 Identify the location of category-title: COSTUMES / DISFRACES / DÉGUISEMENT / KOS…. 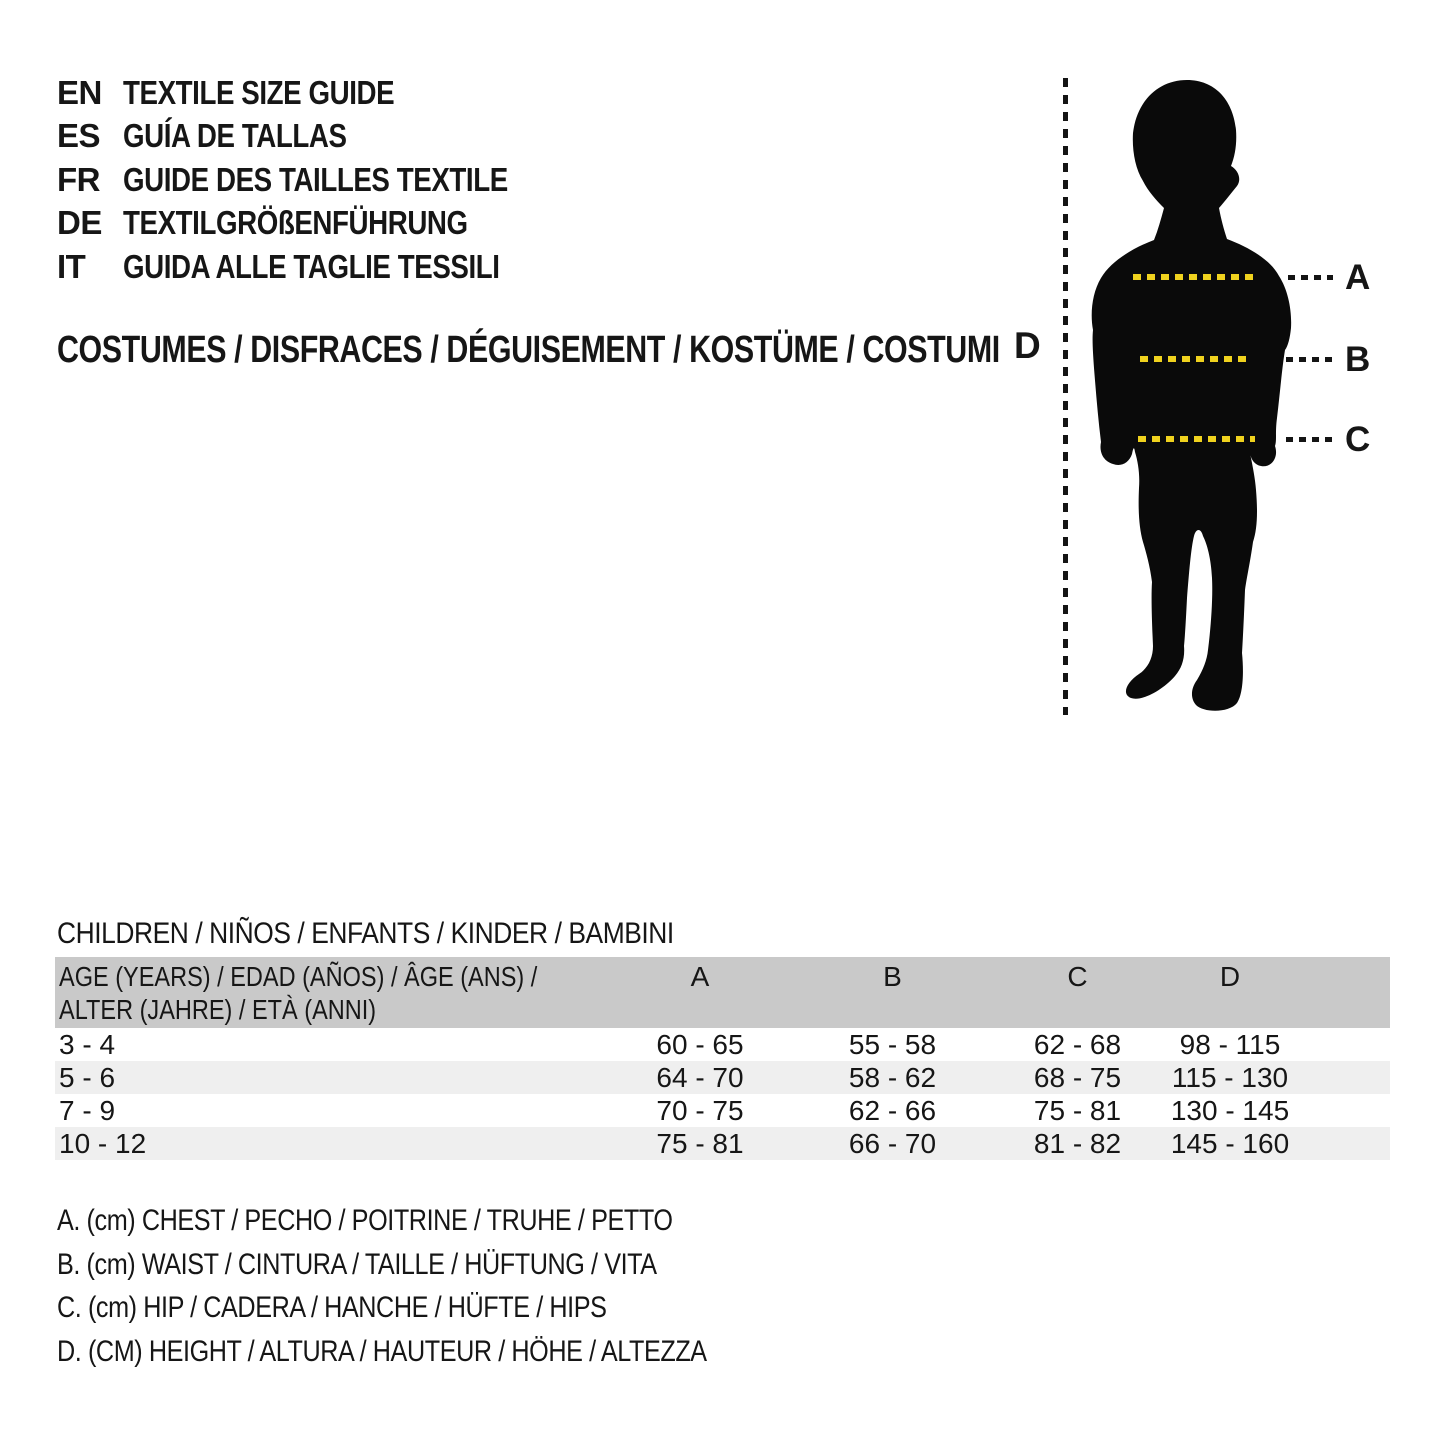
(528, 350).